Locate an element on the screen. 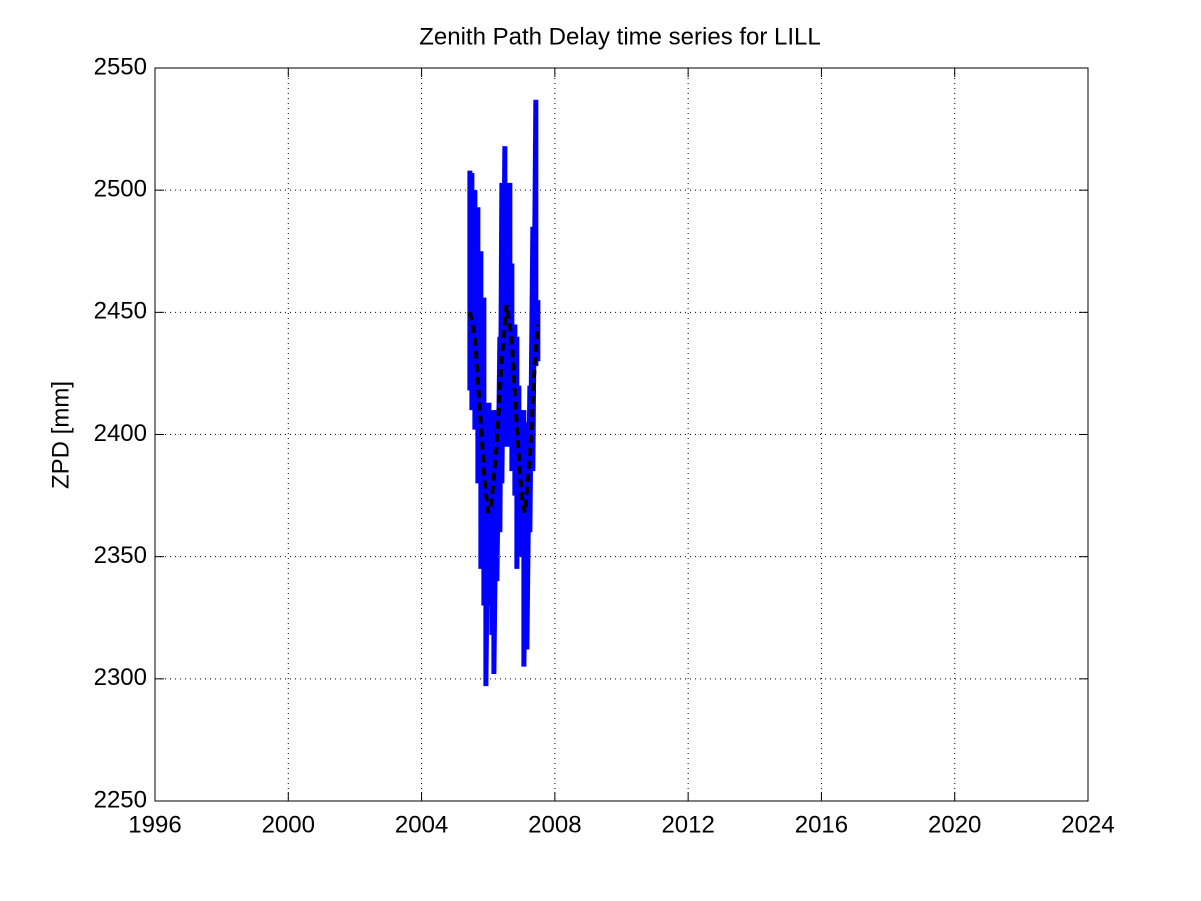 The width and height of the screenshot is (1201, 901). y-tick-label: 2250 is located at coordinates (120, 799).